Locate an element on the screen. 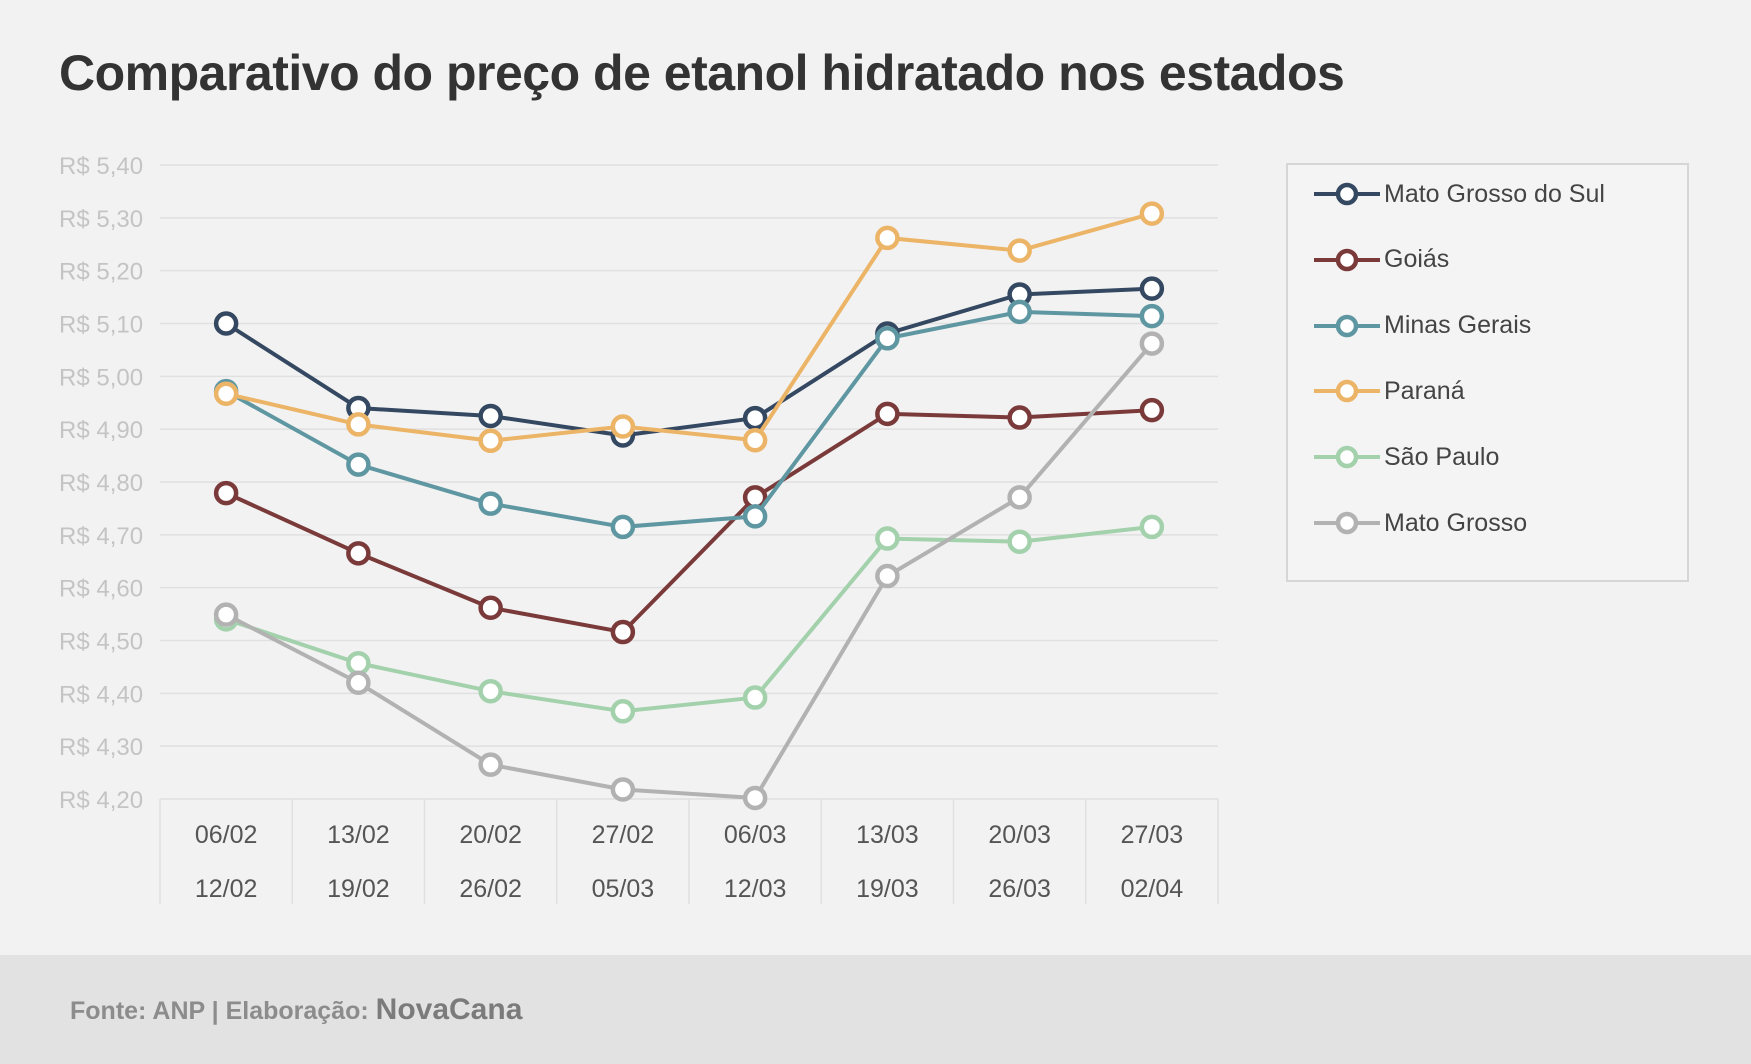 The image size is (1751, 1064). y-tick-label: R$ 4,50 is located at coordinates (101, 642).